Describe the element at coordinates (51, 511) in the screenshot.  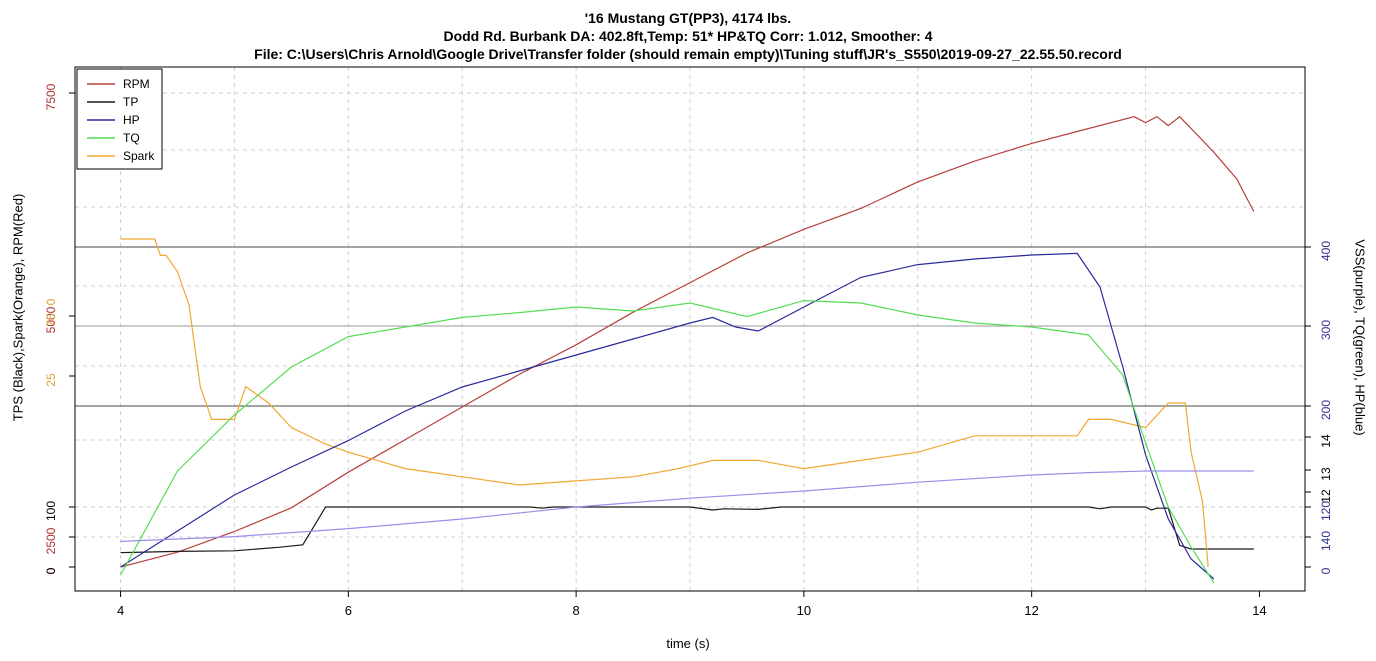
I see `left-tick-label-tp: 100` at that location.